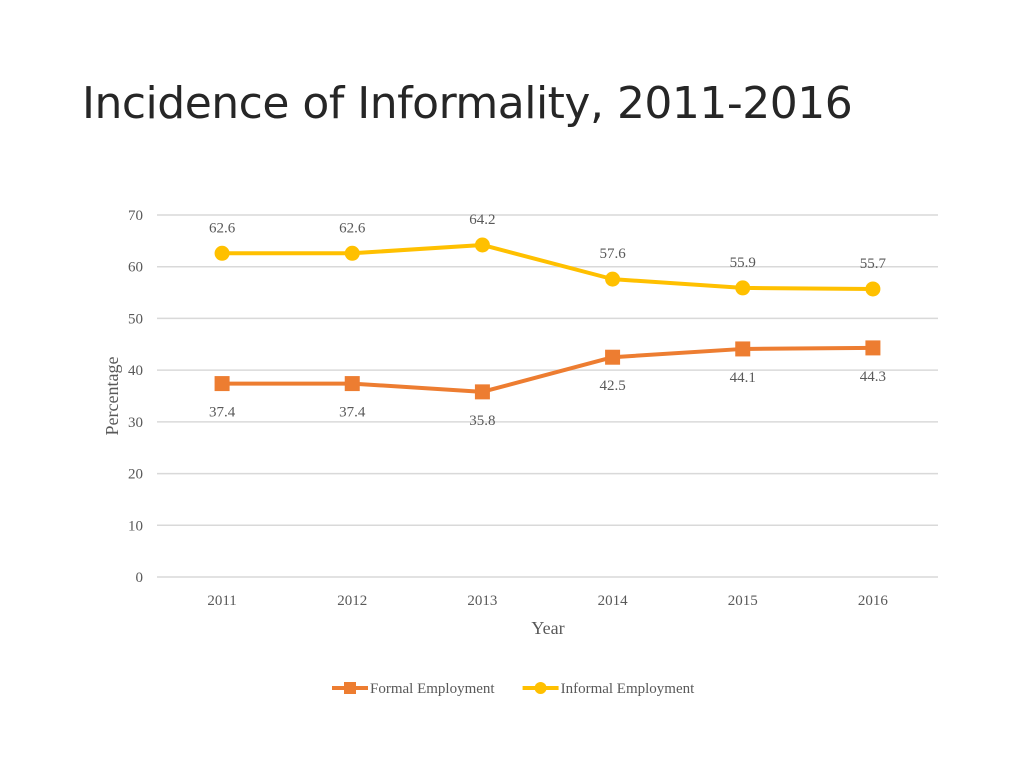 This screenshot has width=1024, height=768. What do you see at coordinates (482, 601) in the screenshot?
I see `x-tick-label: 2013` at bounding box center [482, 601].